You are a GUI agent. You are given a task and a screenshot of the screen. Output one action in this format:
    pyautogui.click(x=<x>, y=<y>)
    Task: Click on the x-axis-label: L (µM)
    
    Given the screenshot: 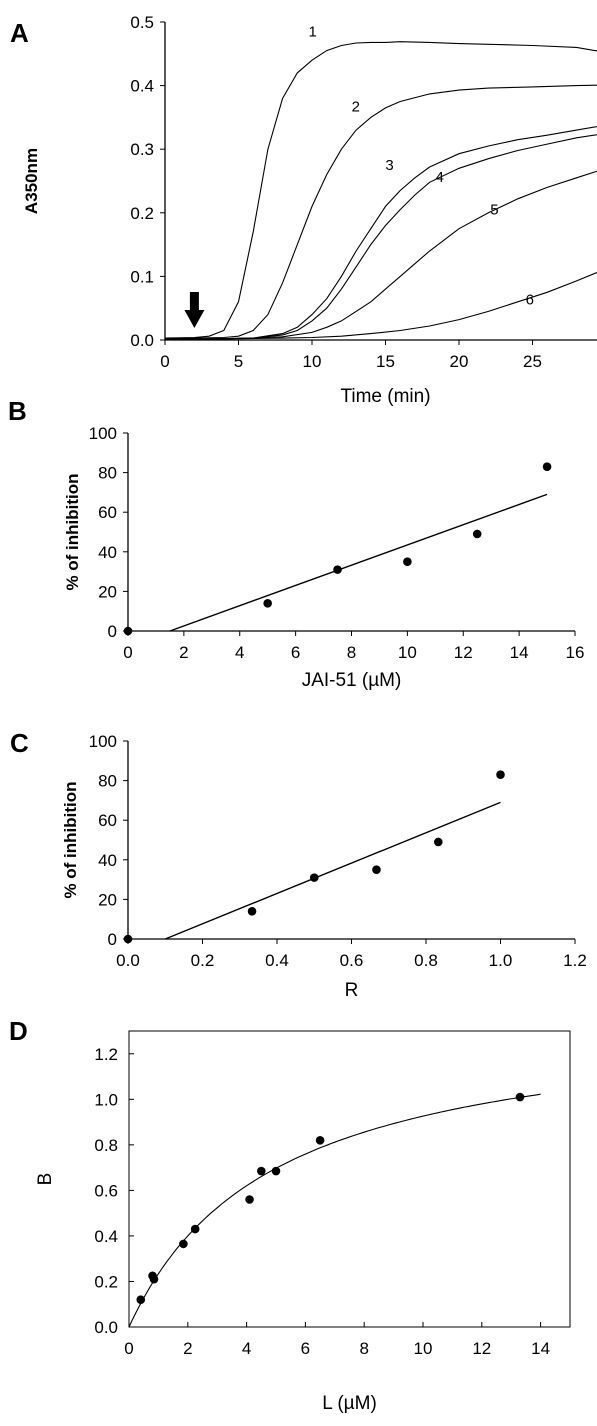 What is the action you would take?
    pyautogui.click(x=349, y=1403)
    